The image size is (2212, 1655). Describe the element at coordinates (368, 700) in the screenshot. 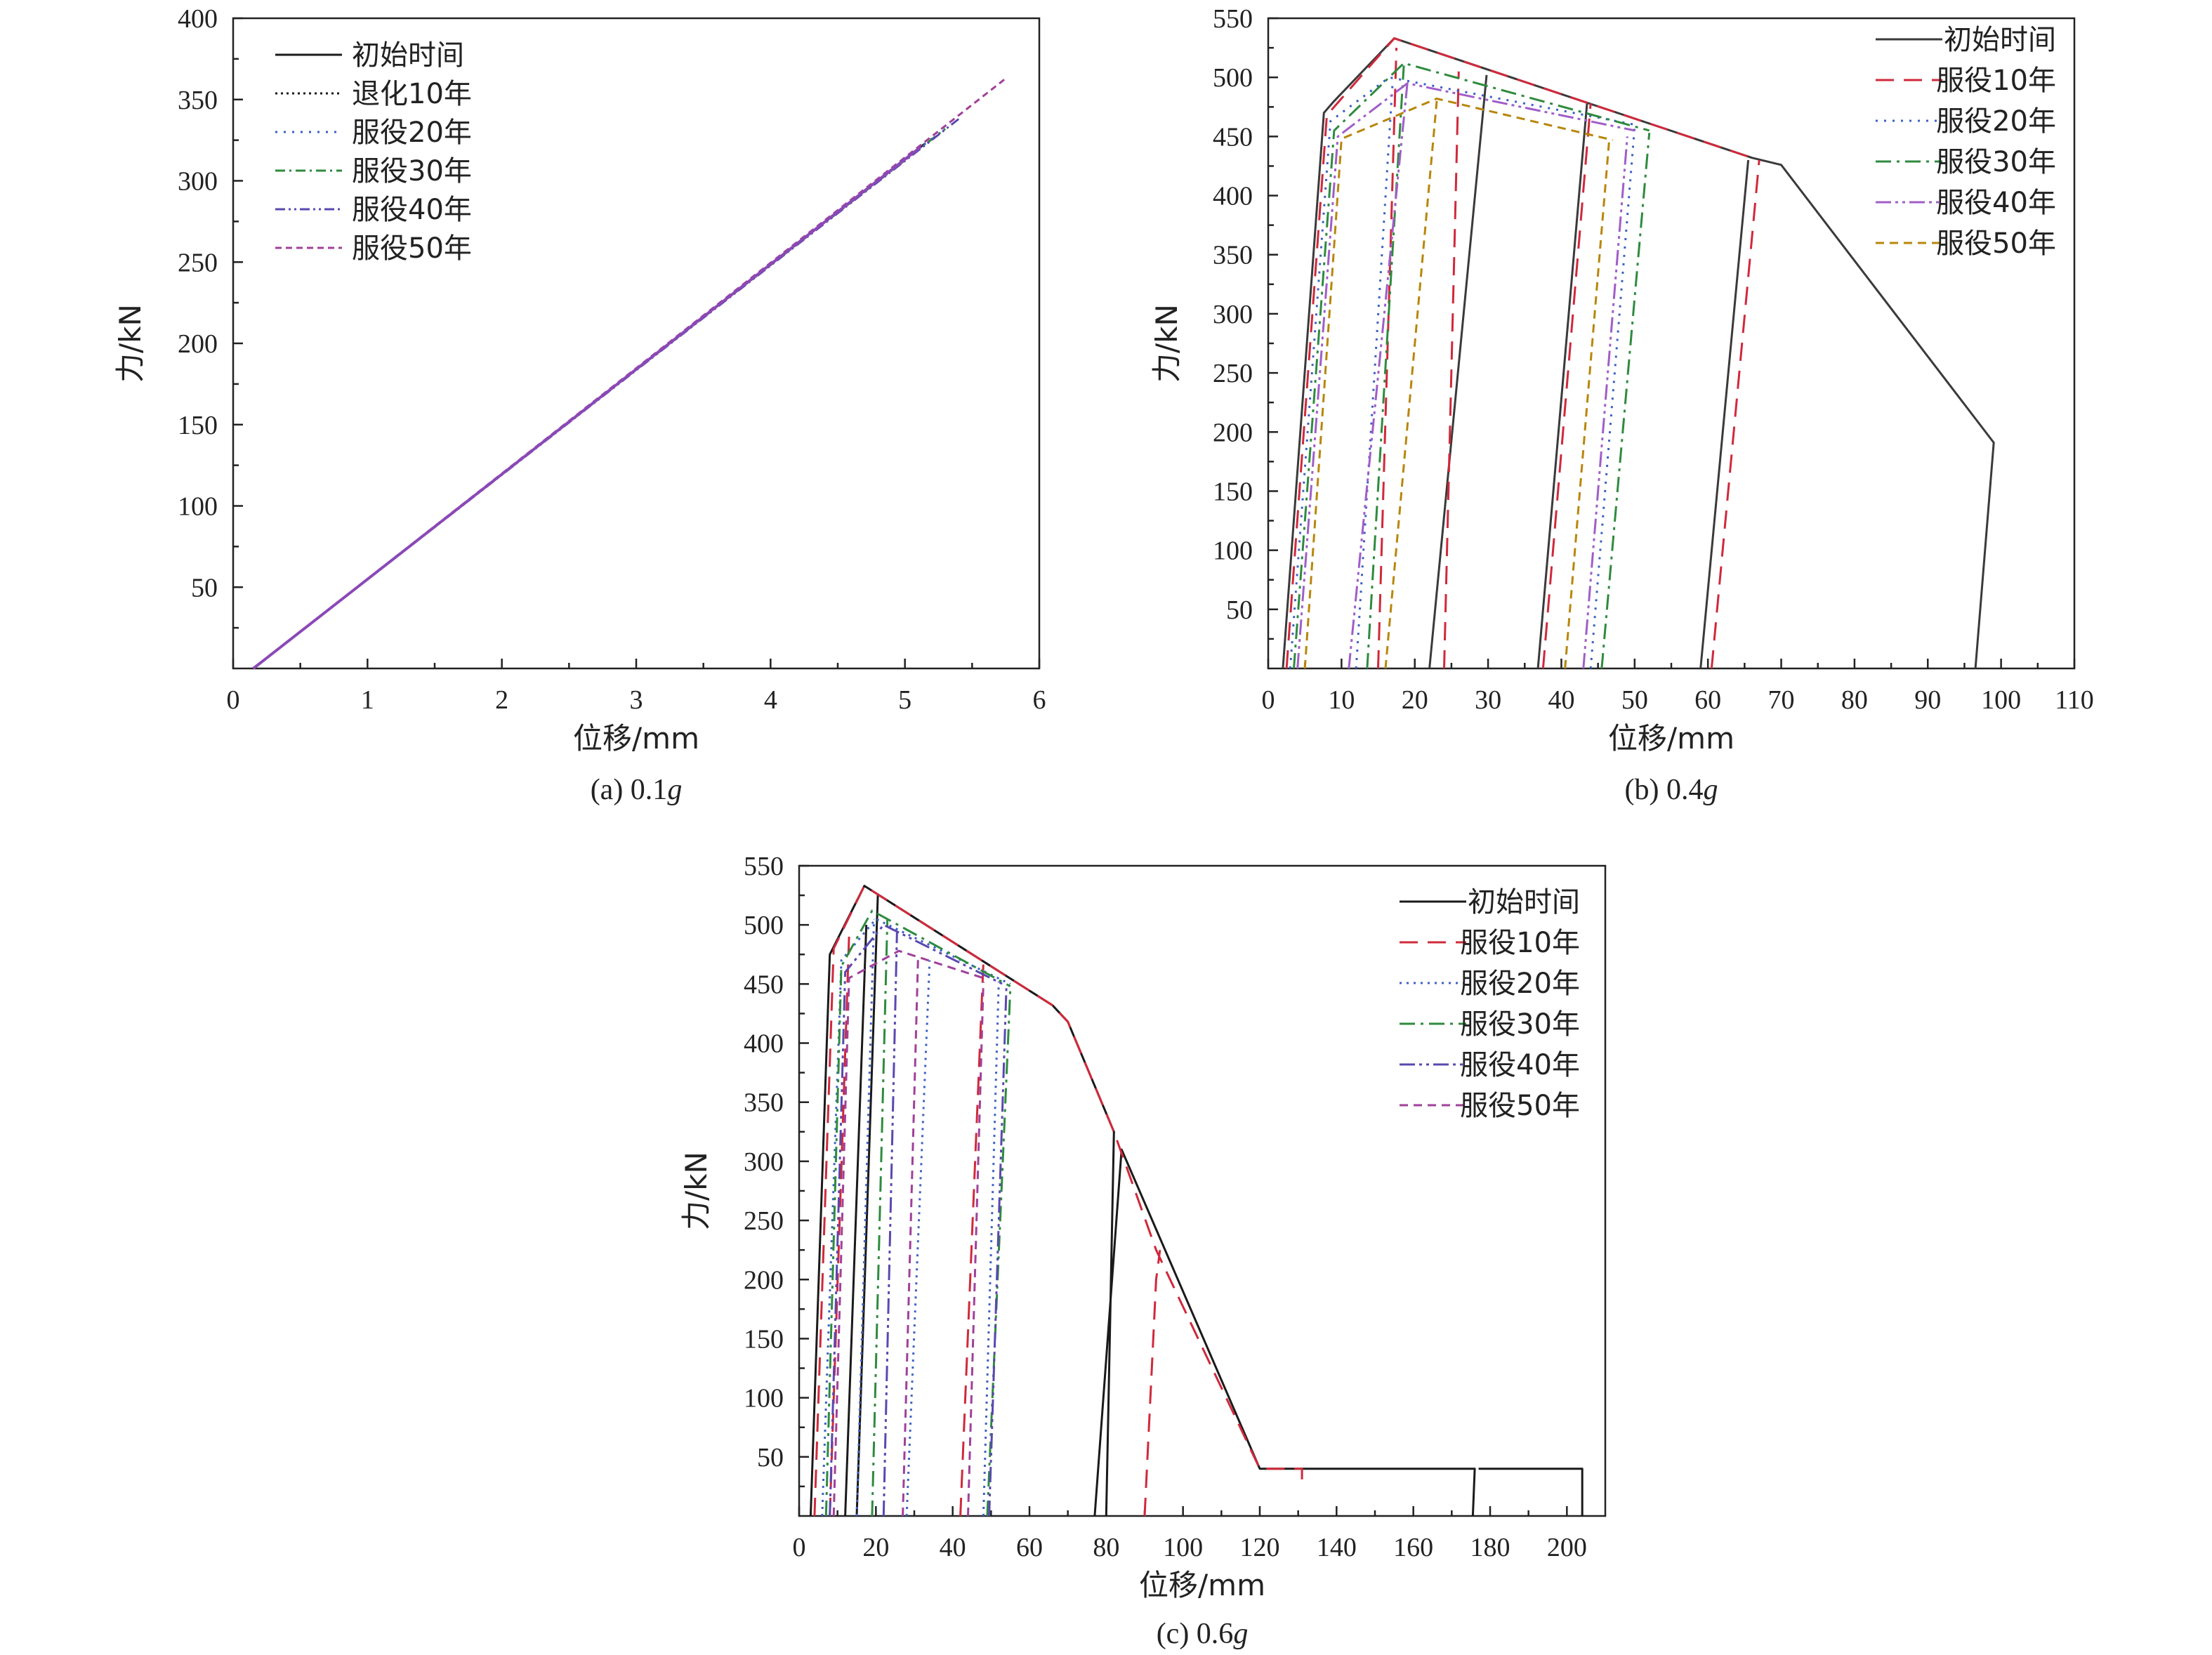

I see `x-tick-label: 1` at that location.